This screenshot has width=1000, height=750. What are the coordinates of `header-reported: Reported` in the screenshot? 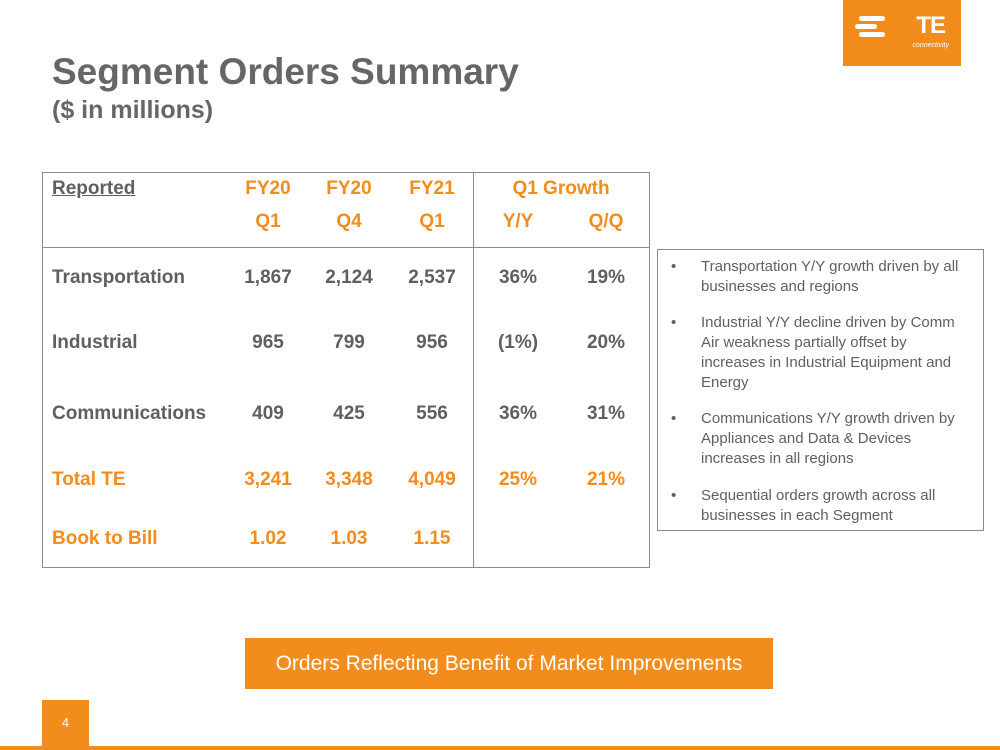 It's located at (94, 188).